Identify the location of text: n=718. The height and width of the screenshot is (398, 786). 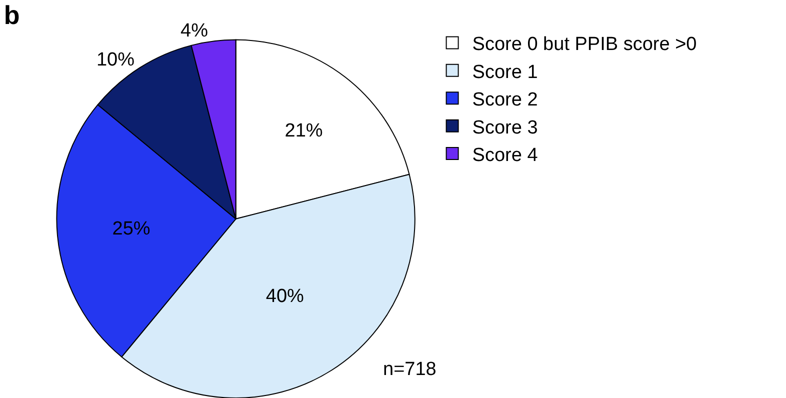
(409, 369).